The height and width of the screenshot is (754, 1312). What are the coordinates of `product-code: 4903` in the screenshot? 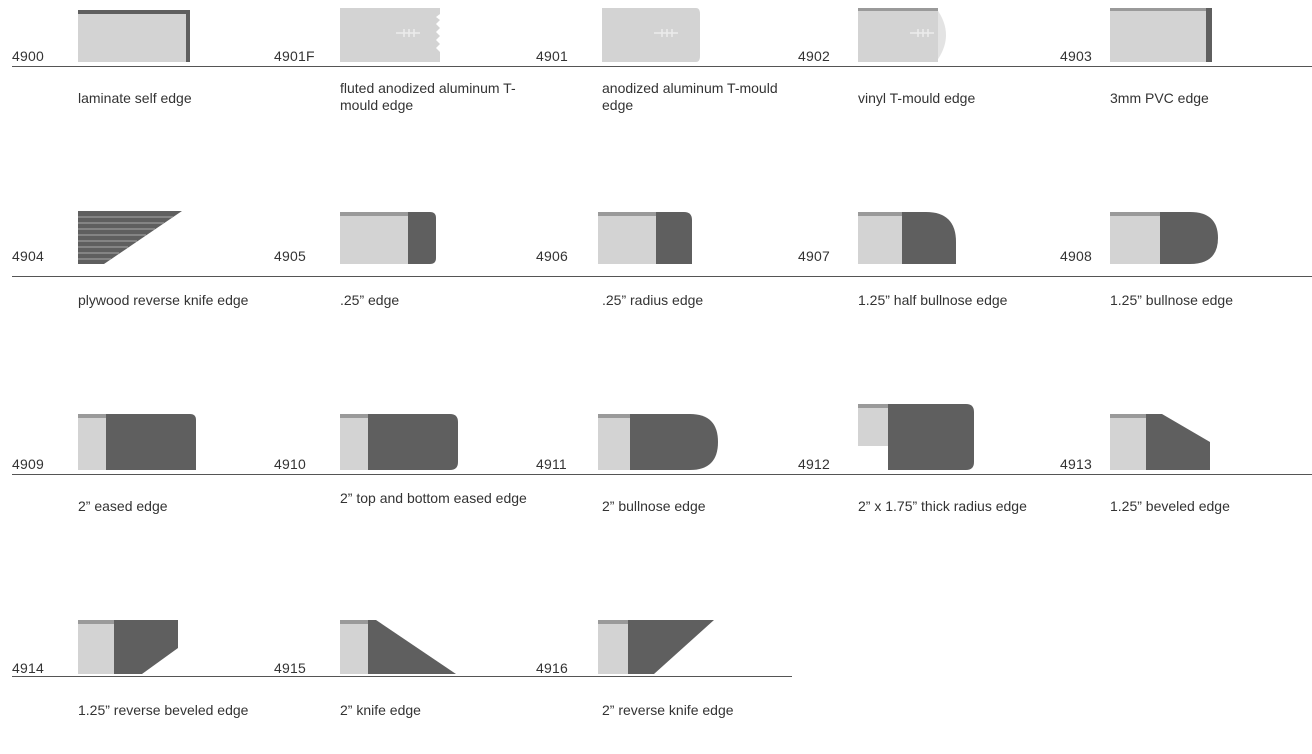 It's located at (1076, 56).